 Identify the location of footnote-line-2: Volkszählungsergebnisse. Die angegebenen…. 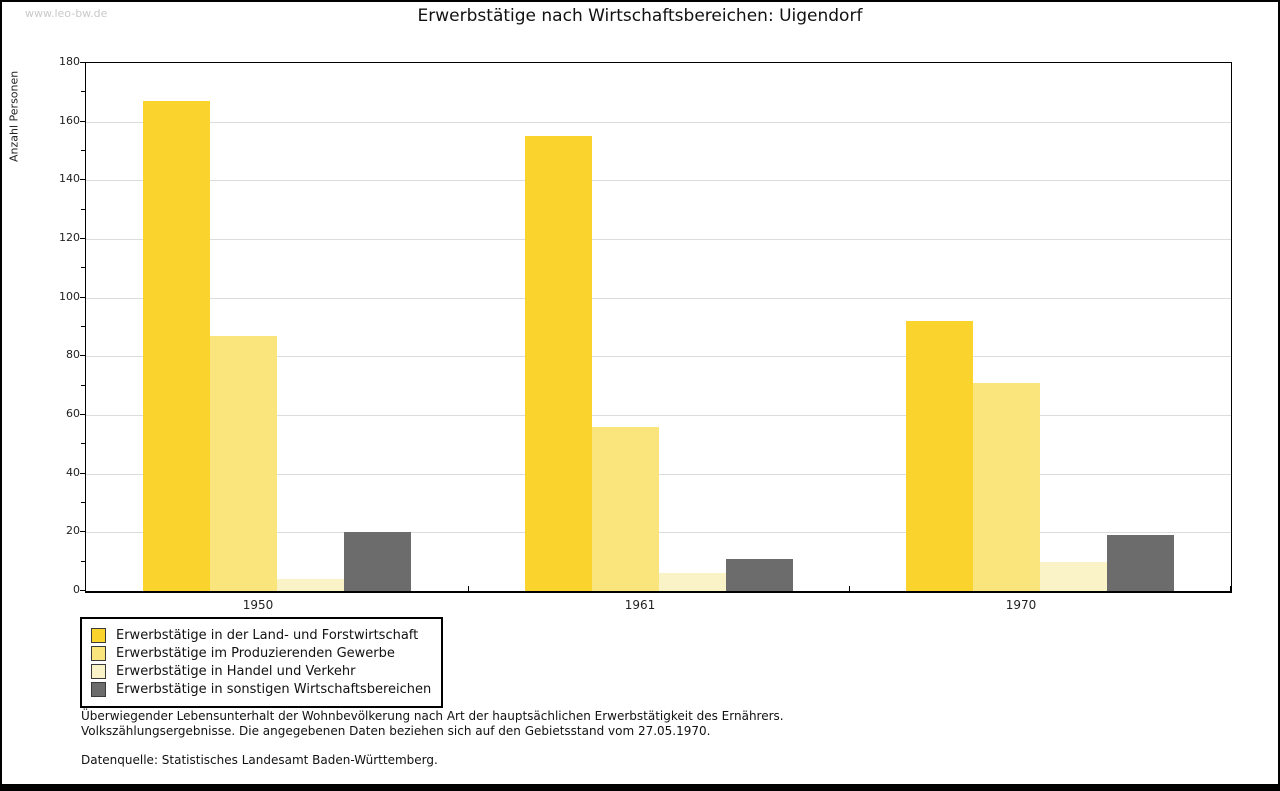
(396, 731).